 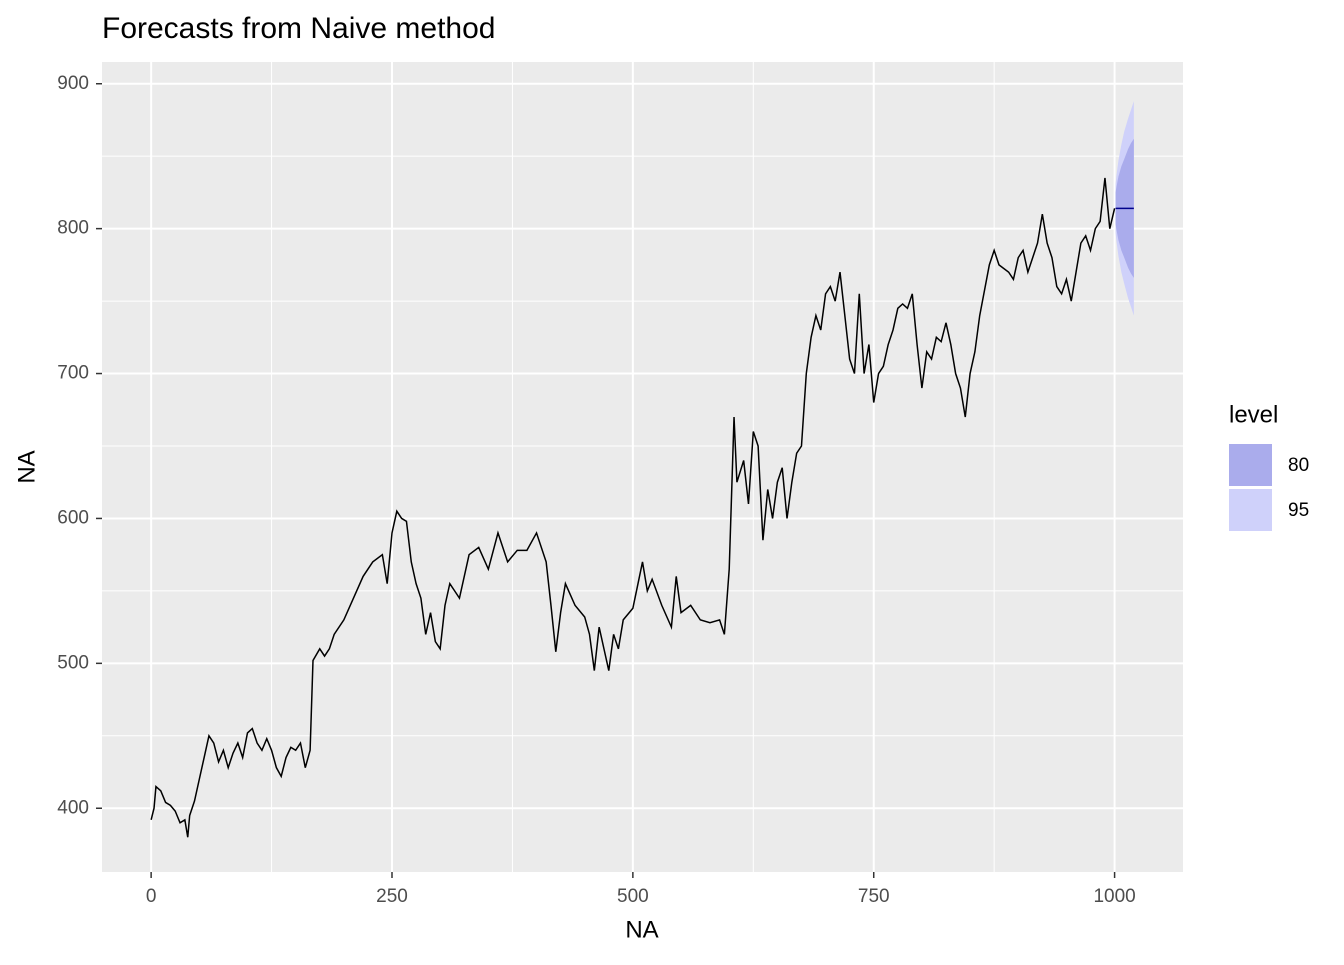 What do you see at coordinates (1298, 510) in the screenshot?
I see `legend-label: 95` at bounding box center [1298, 510].